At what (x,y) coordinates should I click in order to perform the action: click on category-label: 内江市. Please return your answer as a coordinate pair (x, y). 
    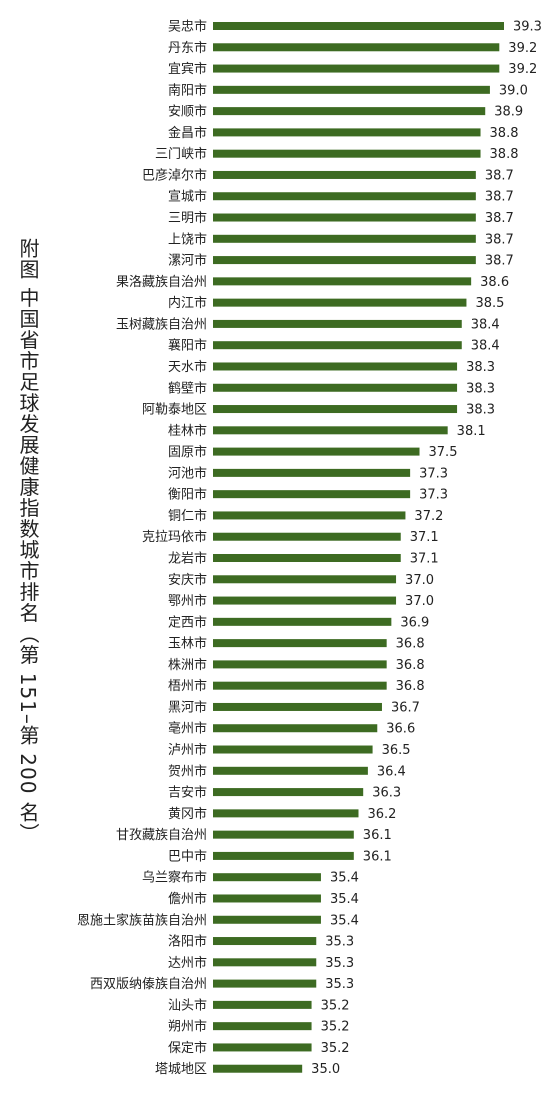
    Looking at the image, I should click on (187, 303).